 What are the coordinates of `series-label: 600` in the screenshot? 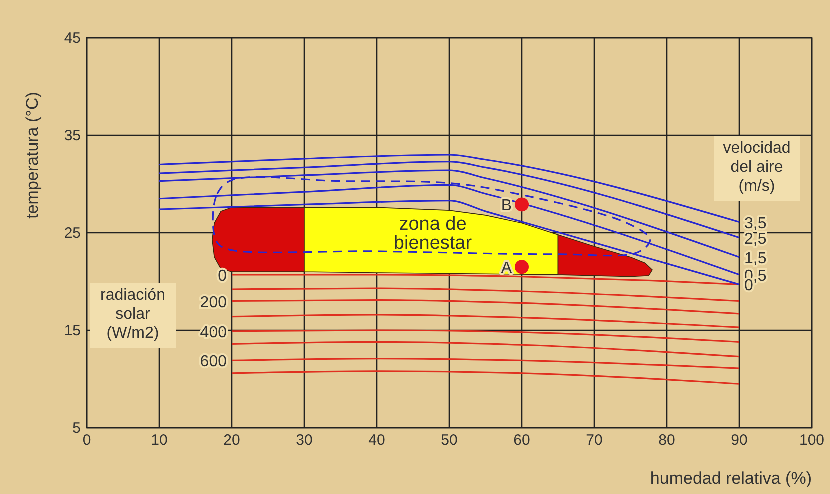 It's located at (214, 362).